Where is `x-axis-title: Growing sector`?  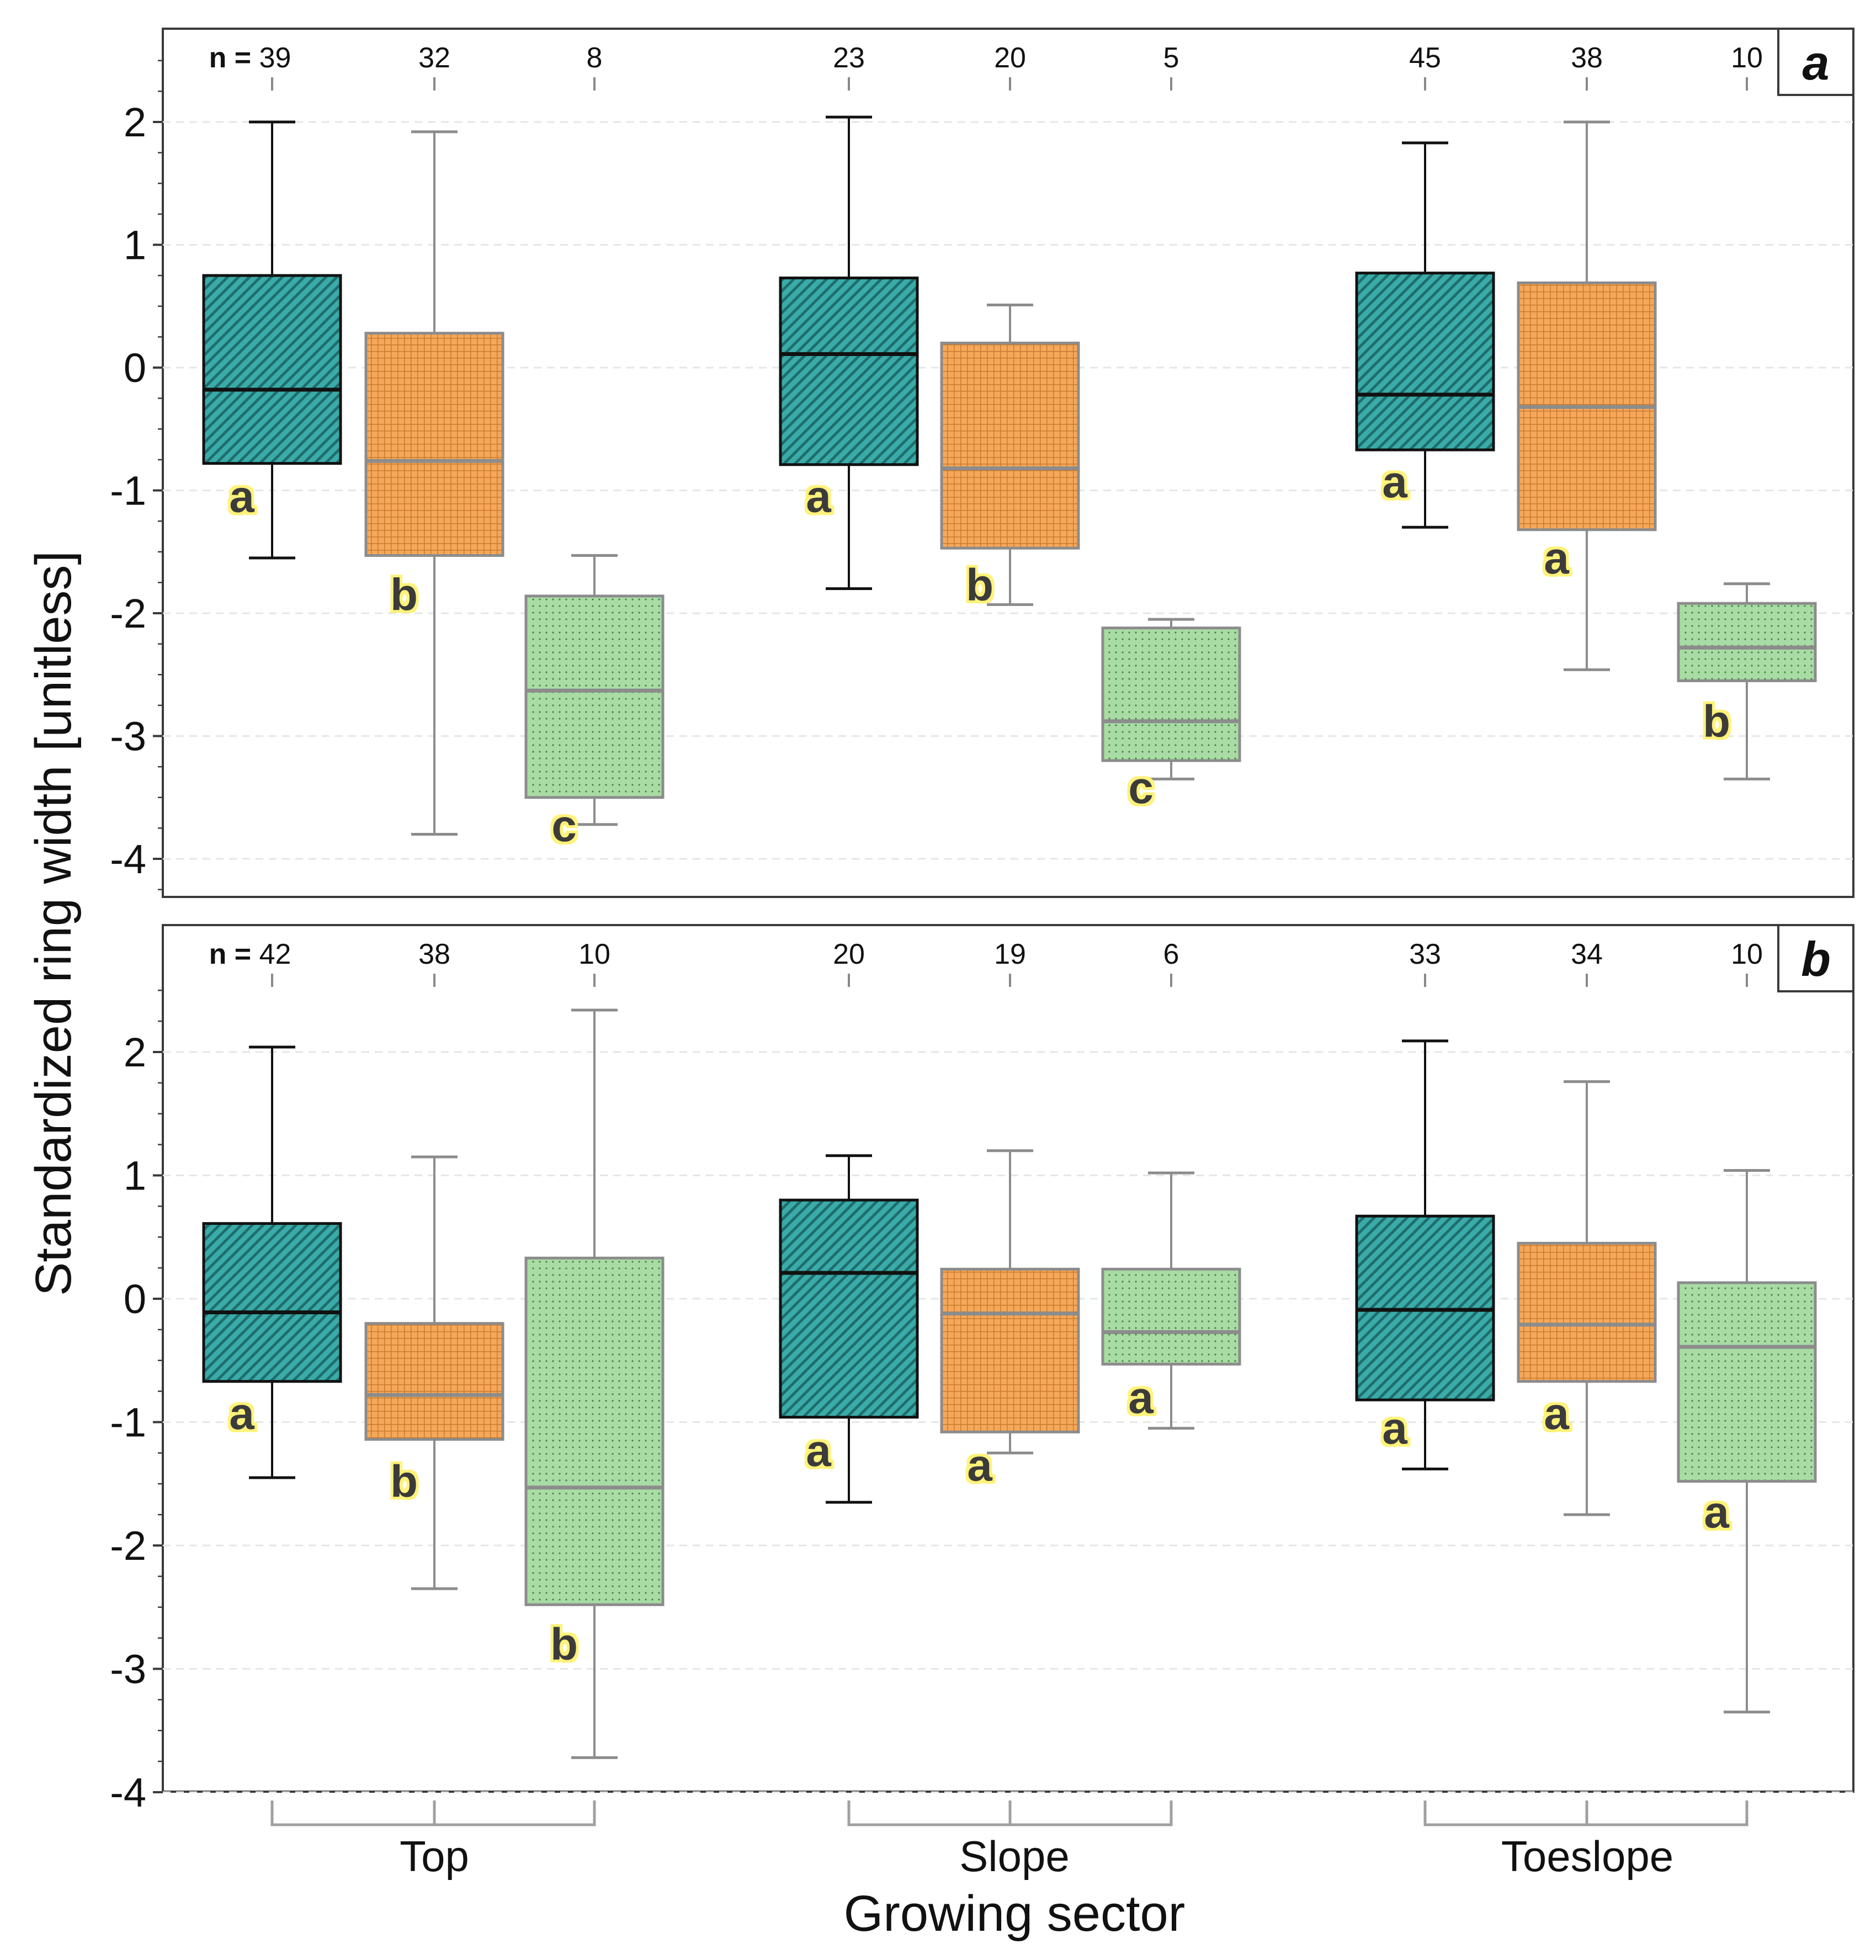 x-axis-title: Growing sector is located at coordinates (1015, 1914).